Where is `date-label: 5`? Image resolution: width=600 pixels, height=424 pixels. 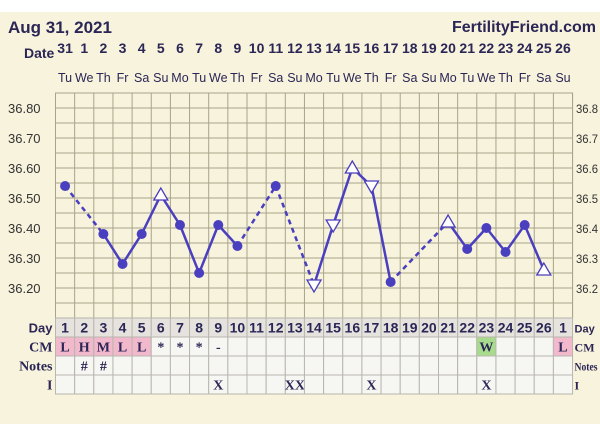 date-label: 5 is located at coordinates (161, 48).